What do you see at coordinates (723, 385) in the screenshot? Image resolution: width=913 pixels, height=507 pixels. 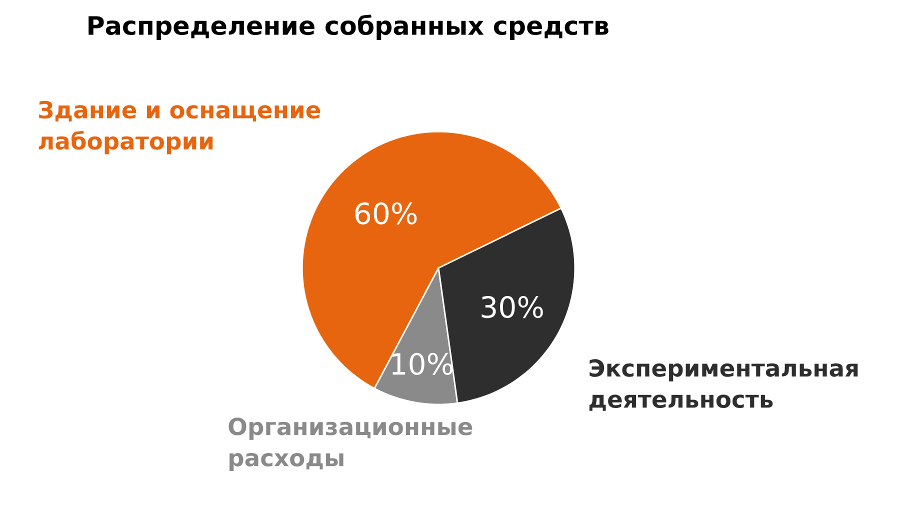 I see `slice-label: Экспериментальная деятельность` at bounding box center [723, 385].